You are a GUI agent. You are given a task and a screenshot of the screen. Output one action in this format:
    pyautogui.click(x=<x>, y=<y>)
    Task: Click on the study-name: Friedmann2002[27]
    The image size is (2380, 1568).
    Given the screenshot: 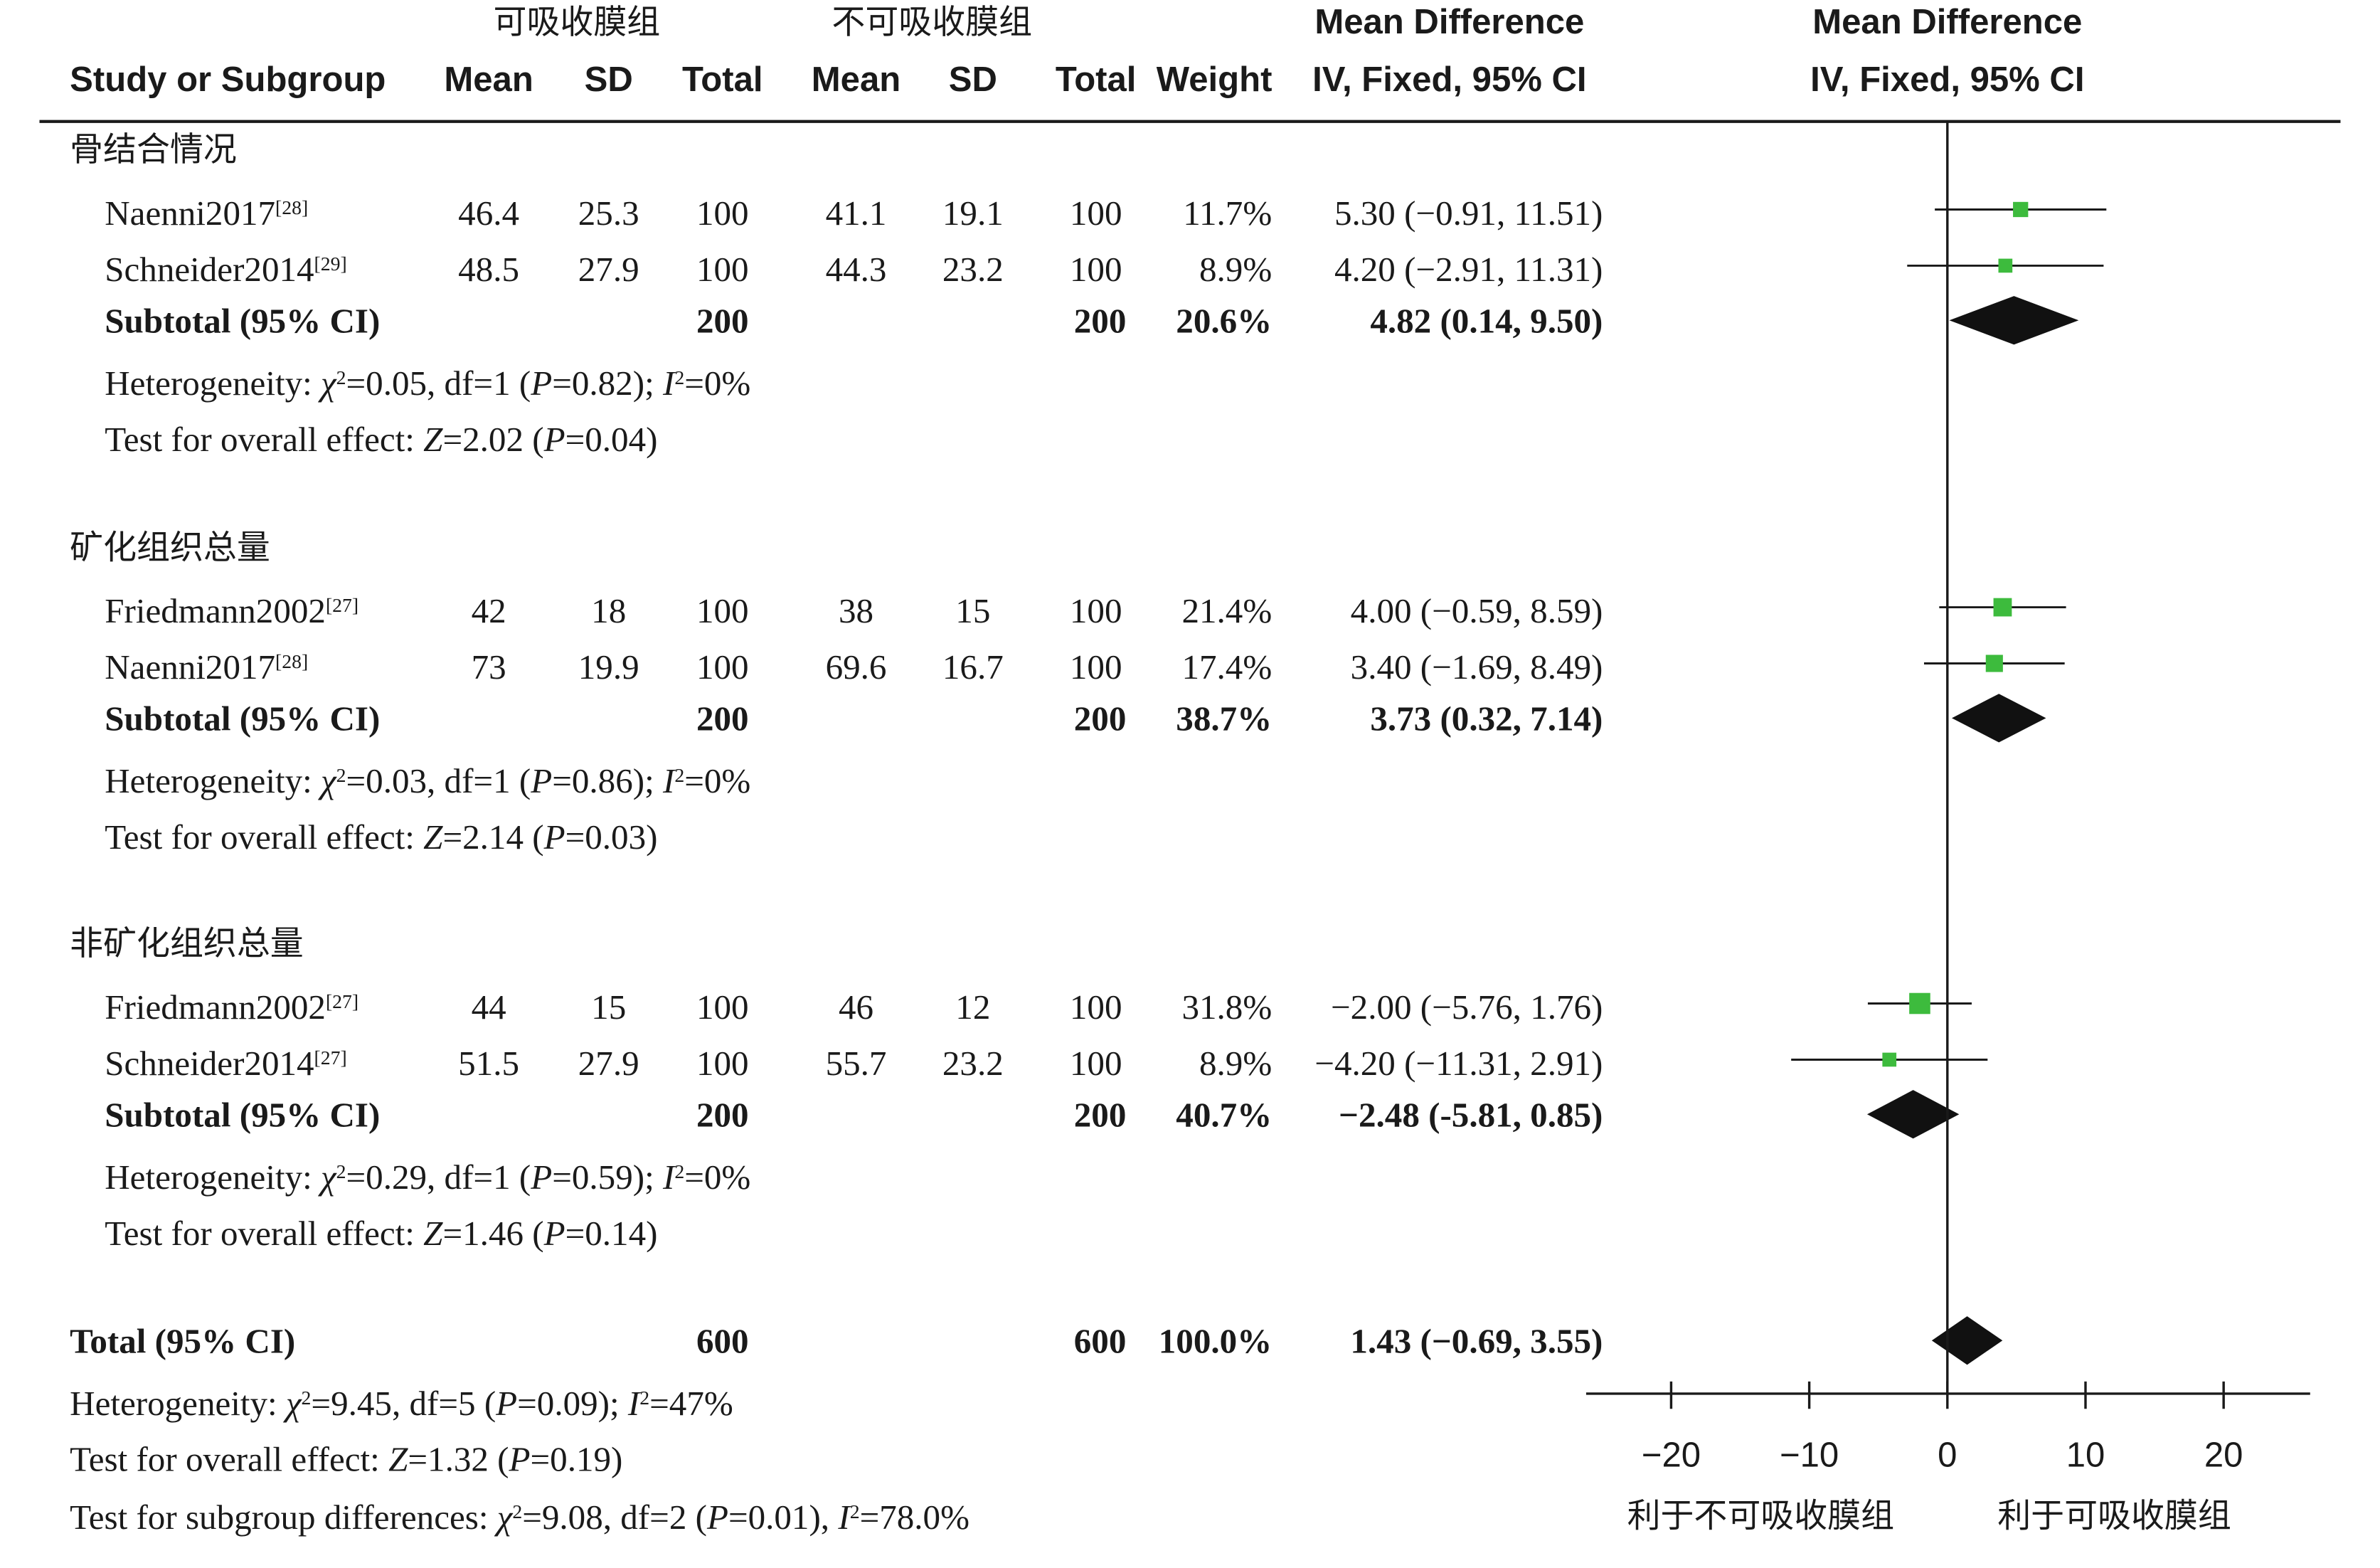 What is the action you would take?
    pyautogui.click(x=231, y=610)
    